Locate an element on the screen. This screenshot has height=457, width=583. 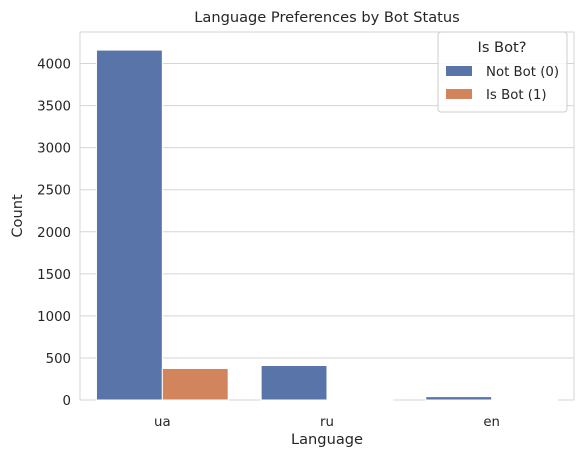
y-tick-label: 4000 is located at coordinates (54, 65).